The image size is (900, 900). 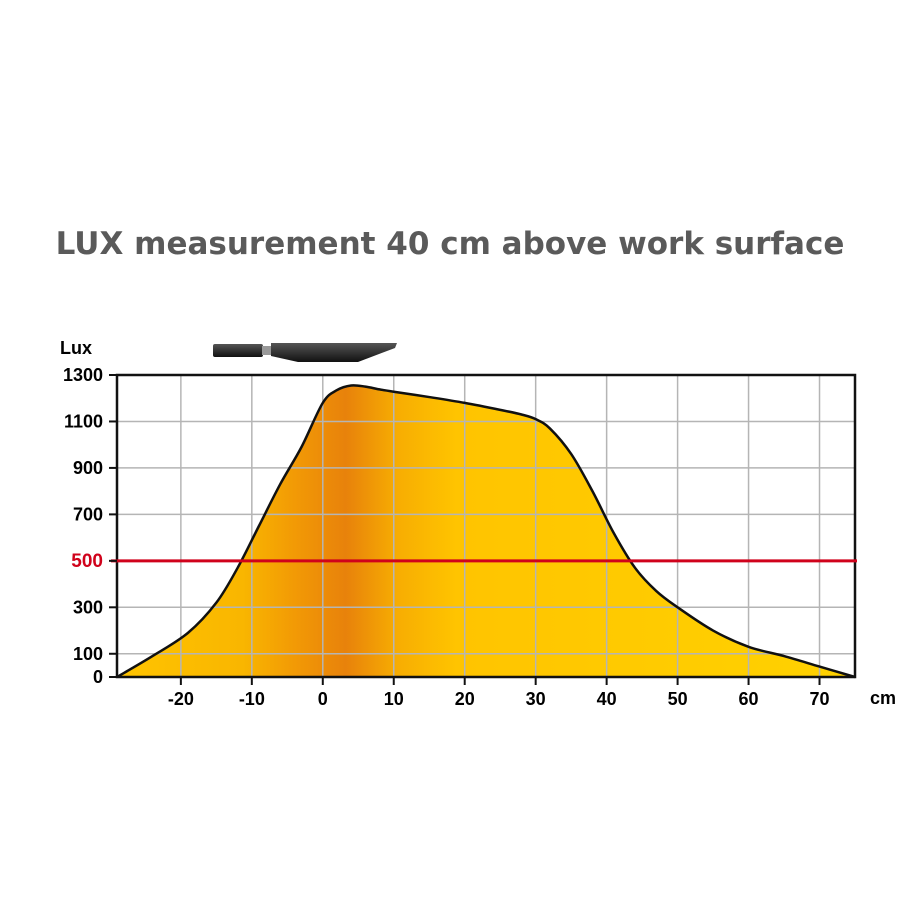 I want to click on x-axis-title: cm, so click(x=883, y=698).